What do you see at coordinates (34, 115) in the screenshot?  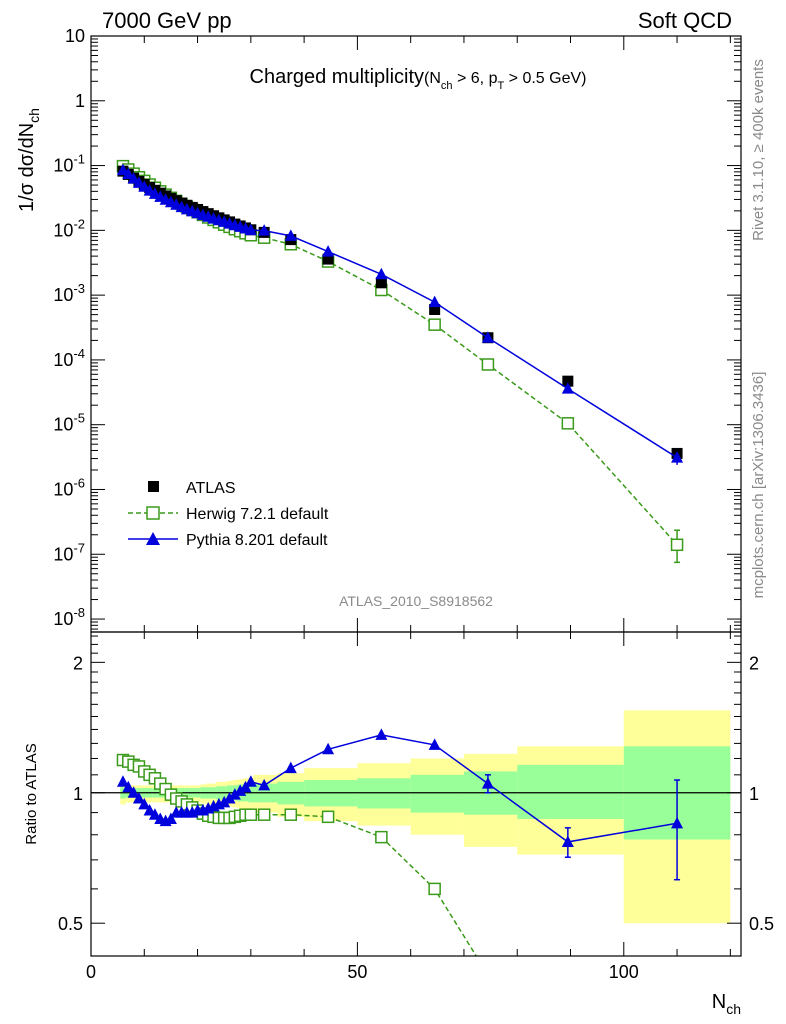 I see `main-y-axis-label-sub: ch` at bounding box center [34, 115].